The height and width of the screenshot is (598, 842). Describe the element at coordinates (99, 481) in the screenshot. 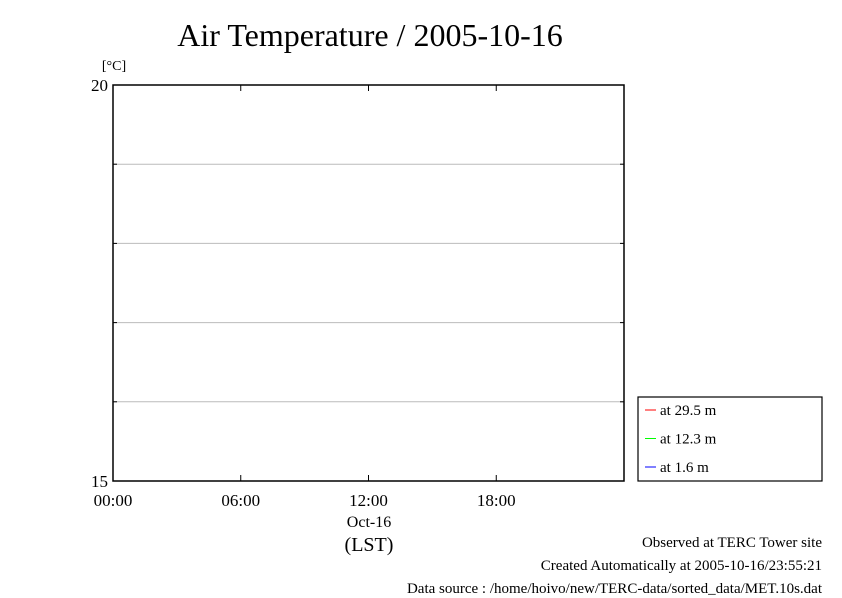

I see `y-tick-label: 15` at that location.